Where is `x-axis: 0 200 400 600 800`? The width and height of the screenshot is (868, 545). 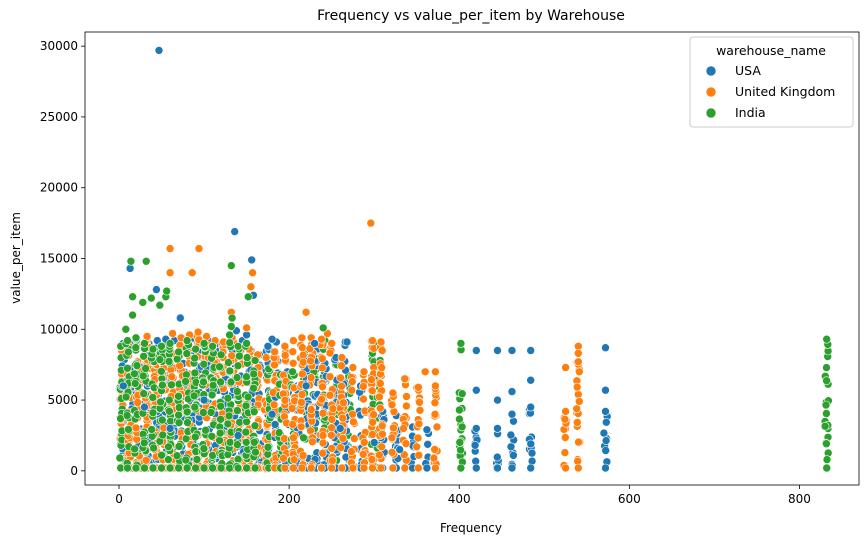 x-axis: 0 200 400 600 800 is located at coordinates (463, 495).